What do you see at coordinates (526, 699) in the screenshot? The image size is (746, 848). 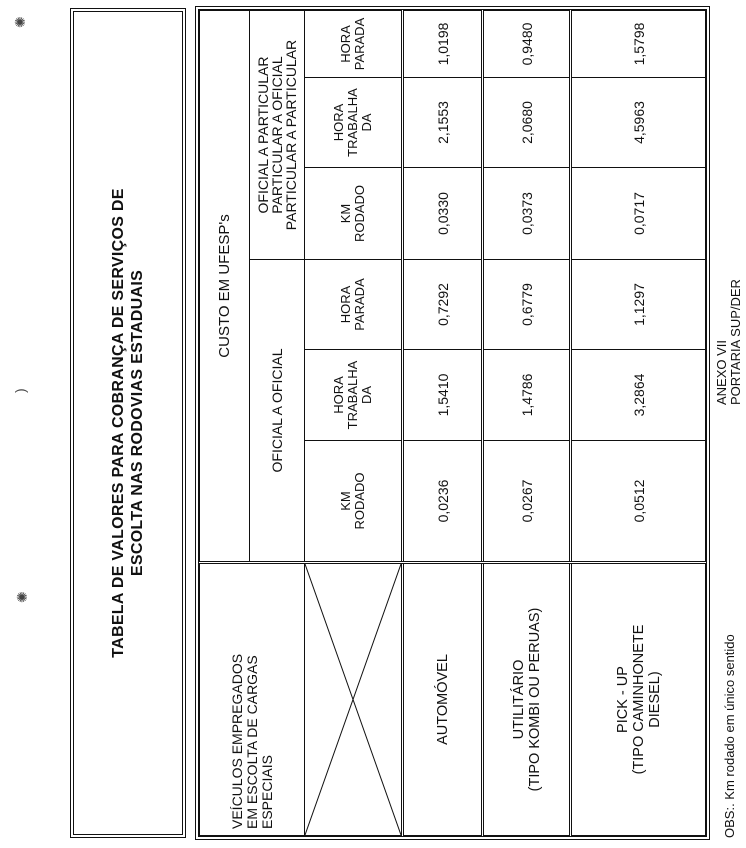 I see `vehicle-label: UTILITÁRIO (TIPO KOMBI OU PERUAS)` at bounding box center [526, 699].